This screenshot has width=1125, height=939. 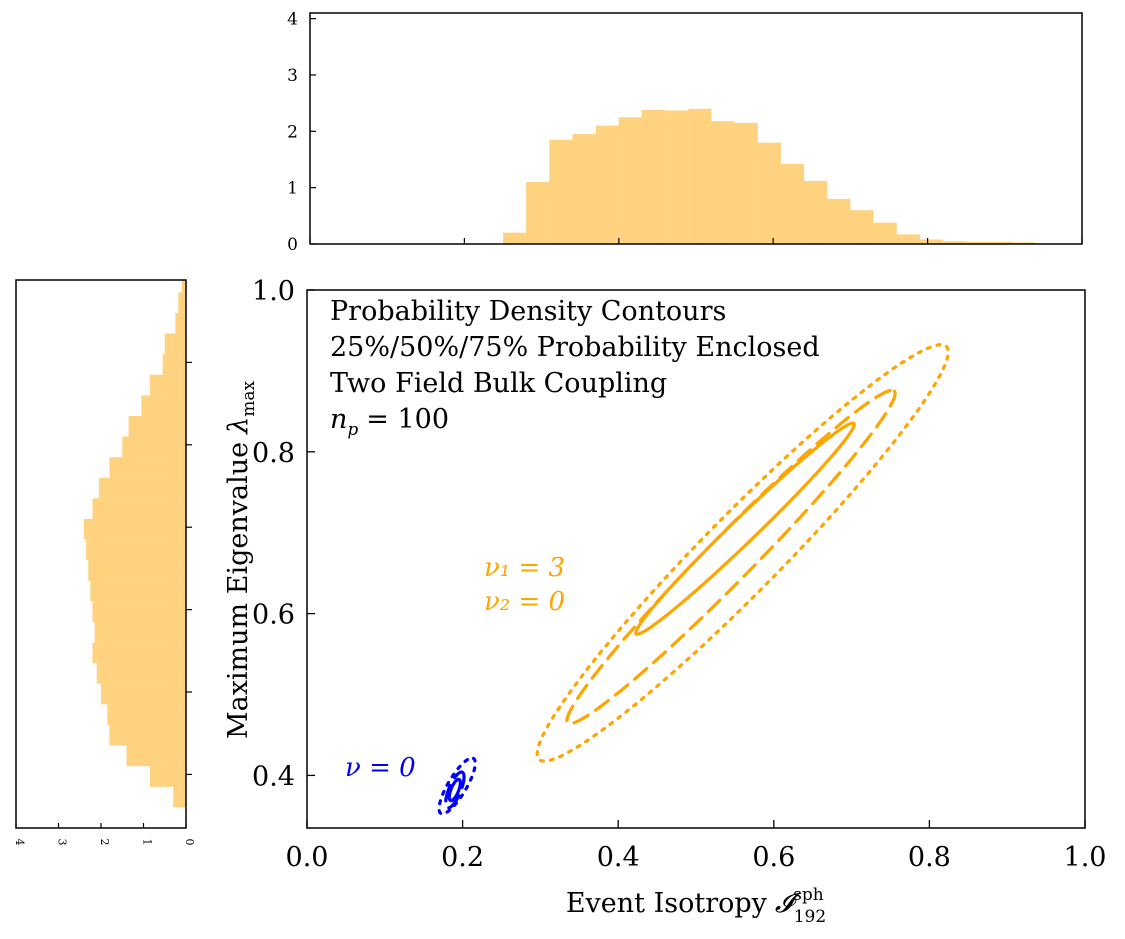 I want to click on top-y-tick-label-2: 2, so click(x=292, y=132).